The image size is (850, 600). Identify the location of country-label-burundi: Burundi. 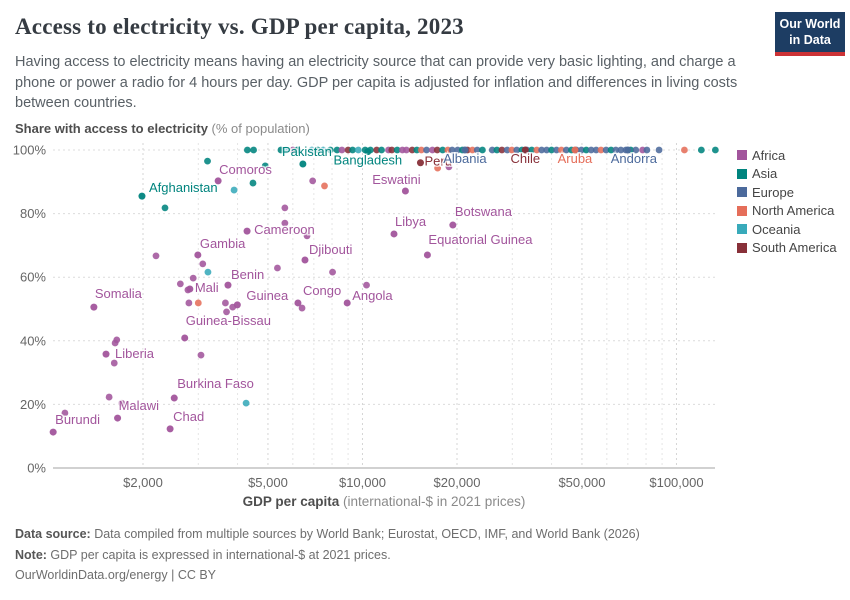
(78, 420).